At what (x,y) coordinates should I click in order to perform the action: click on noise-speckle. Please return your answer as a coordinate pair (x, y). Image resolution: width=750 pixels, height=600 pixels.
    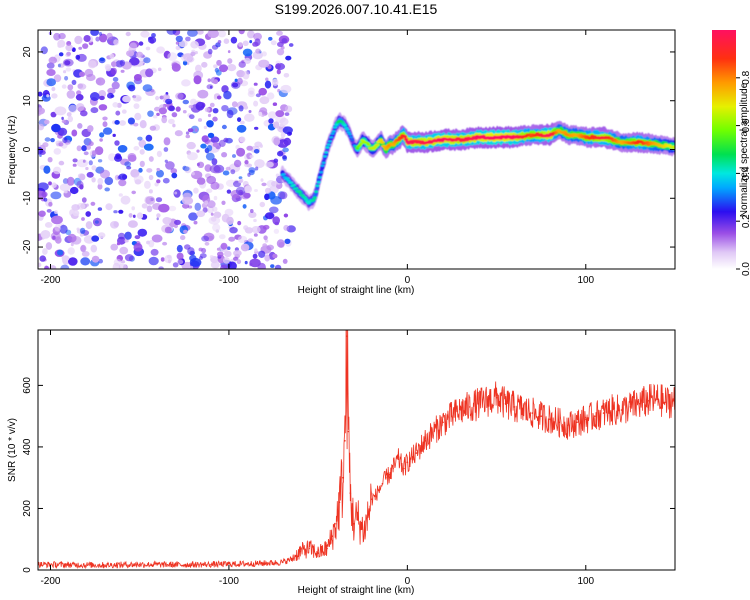
    Looking at the image, I should click on (167, 149).